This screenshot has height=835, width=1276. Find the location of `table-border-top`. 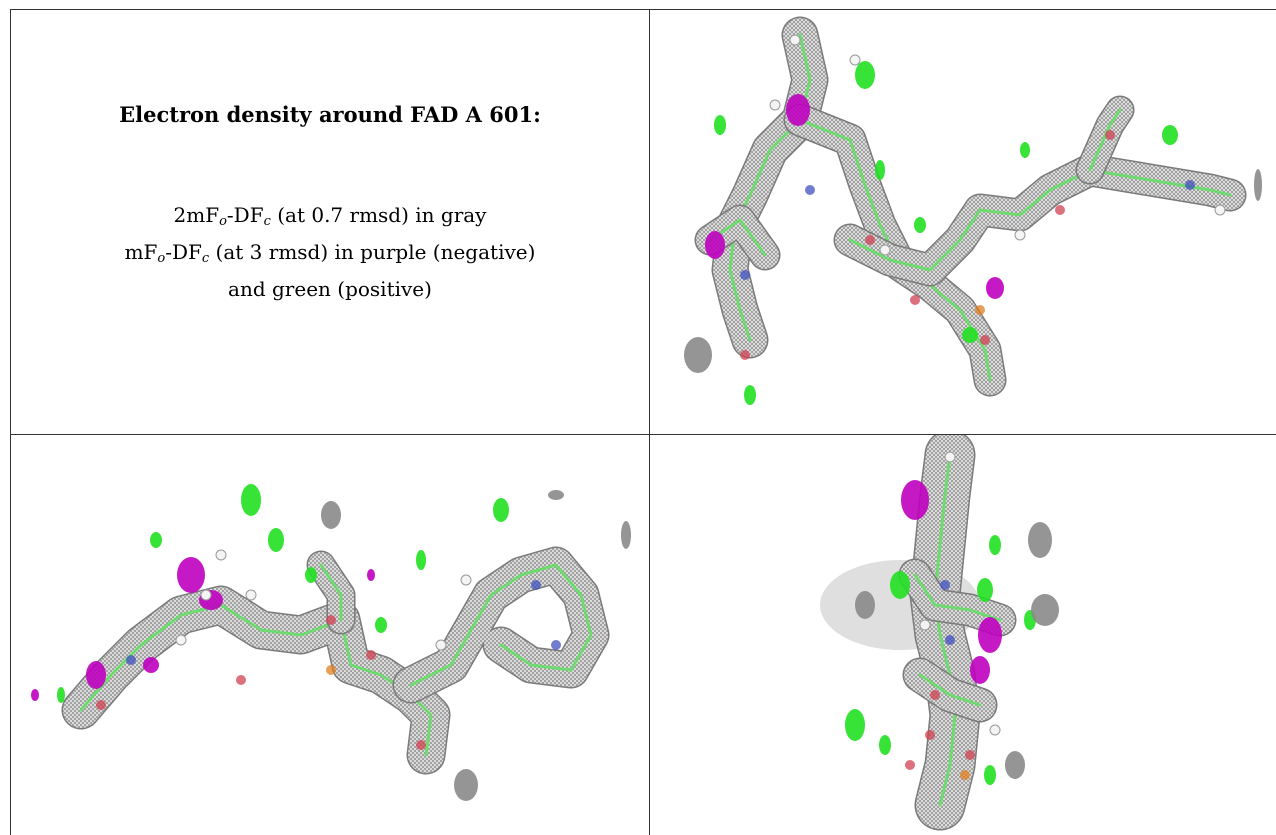

table-border-top is located at coordinates (643, 9).